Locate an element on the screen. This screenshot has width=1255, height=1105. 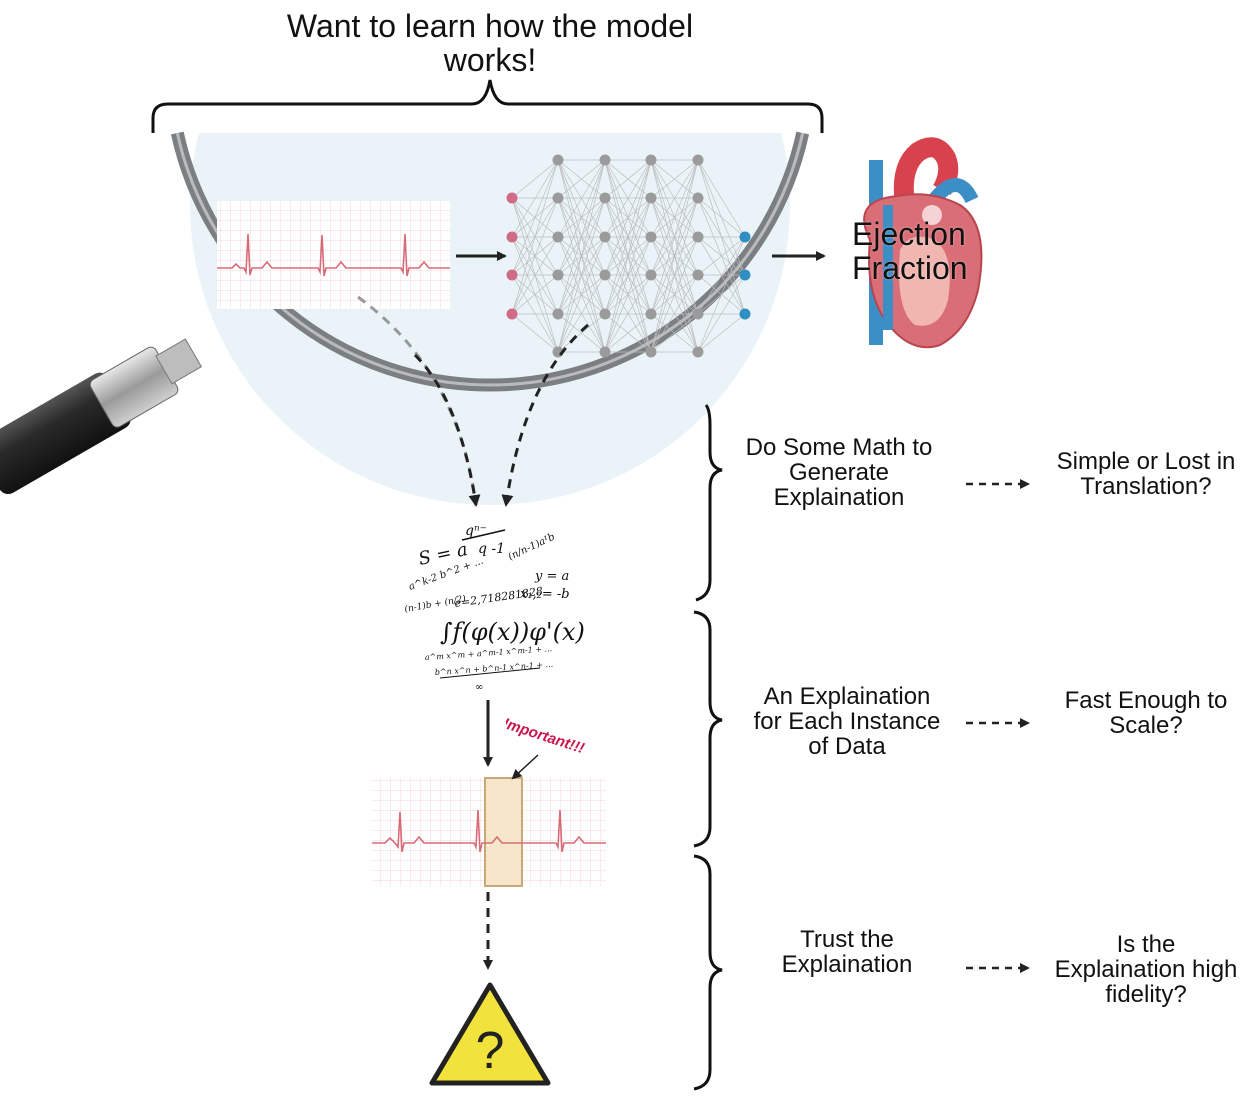
svg-text: x₁,₂= -b is located at coordinates (545, 594).